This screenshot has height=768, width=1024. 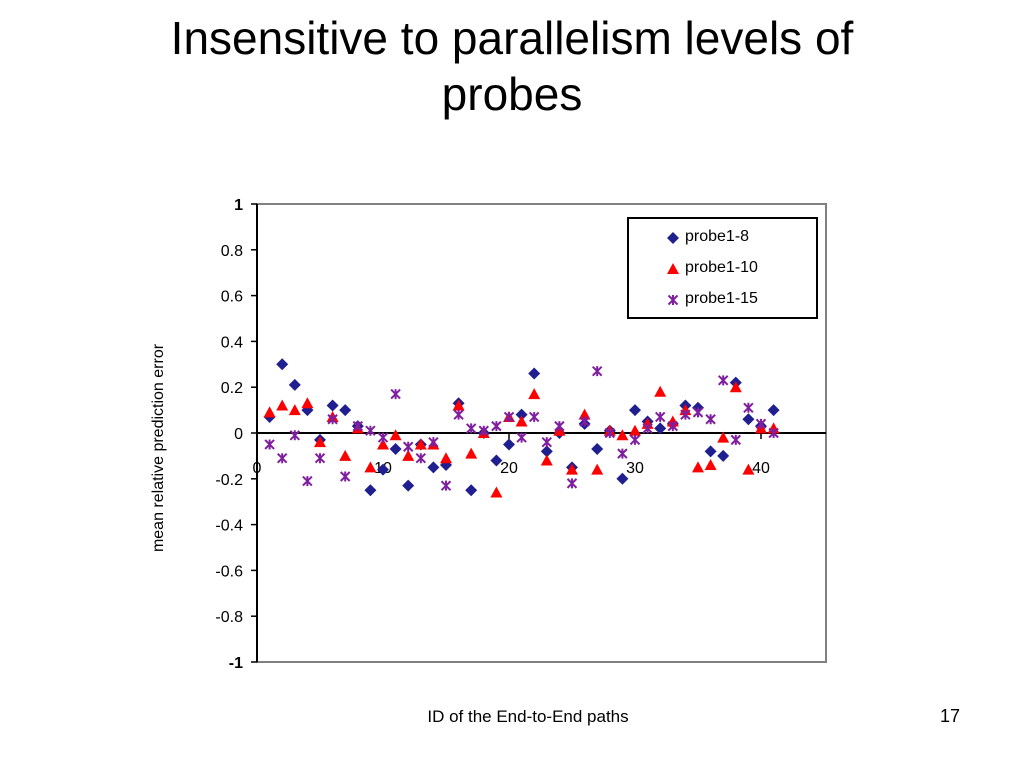 I want to click on legend-label-probe1-10: probe1-10, so click(x=721, y=267).